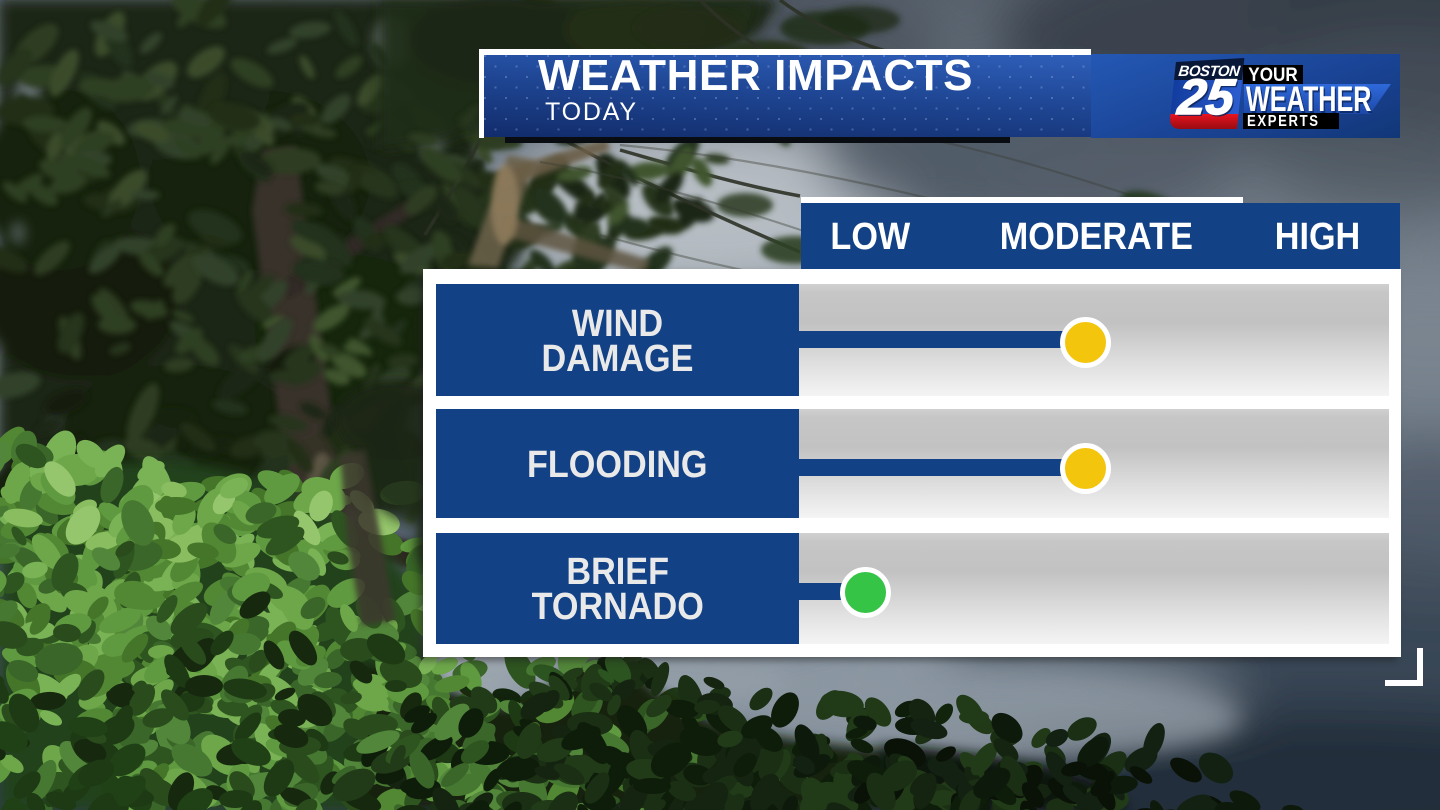 This screenshot has width=1440, height=810. I want to click on svg-text: BOSTON, so click(1210, 71).